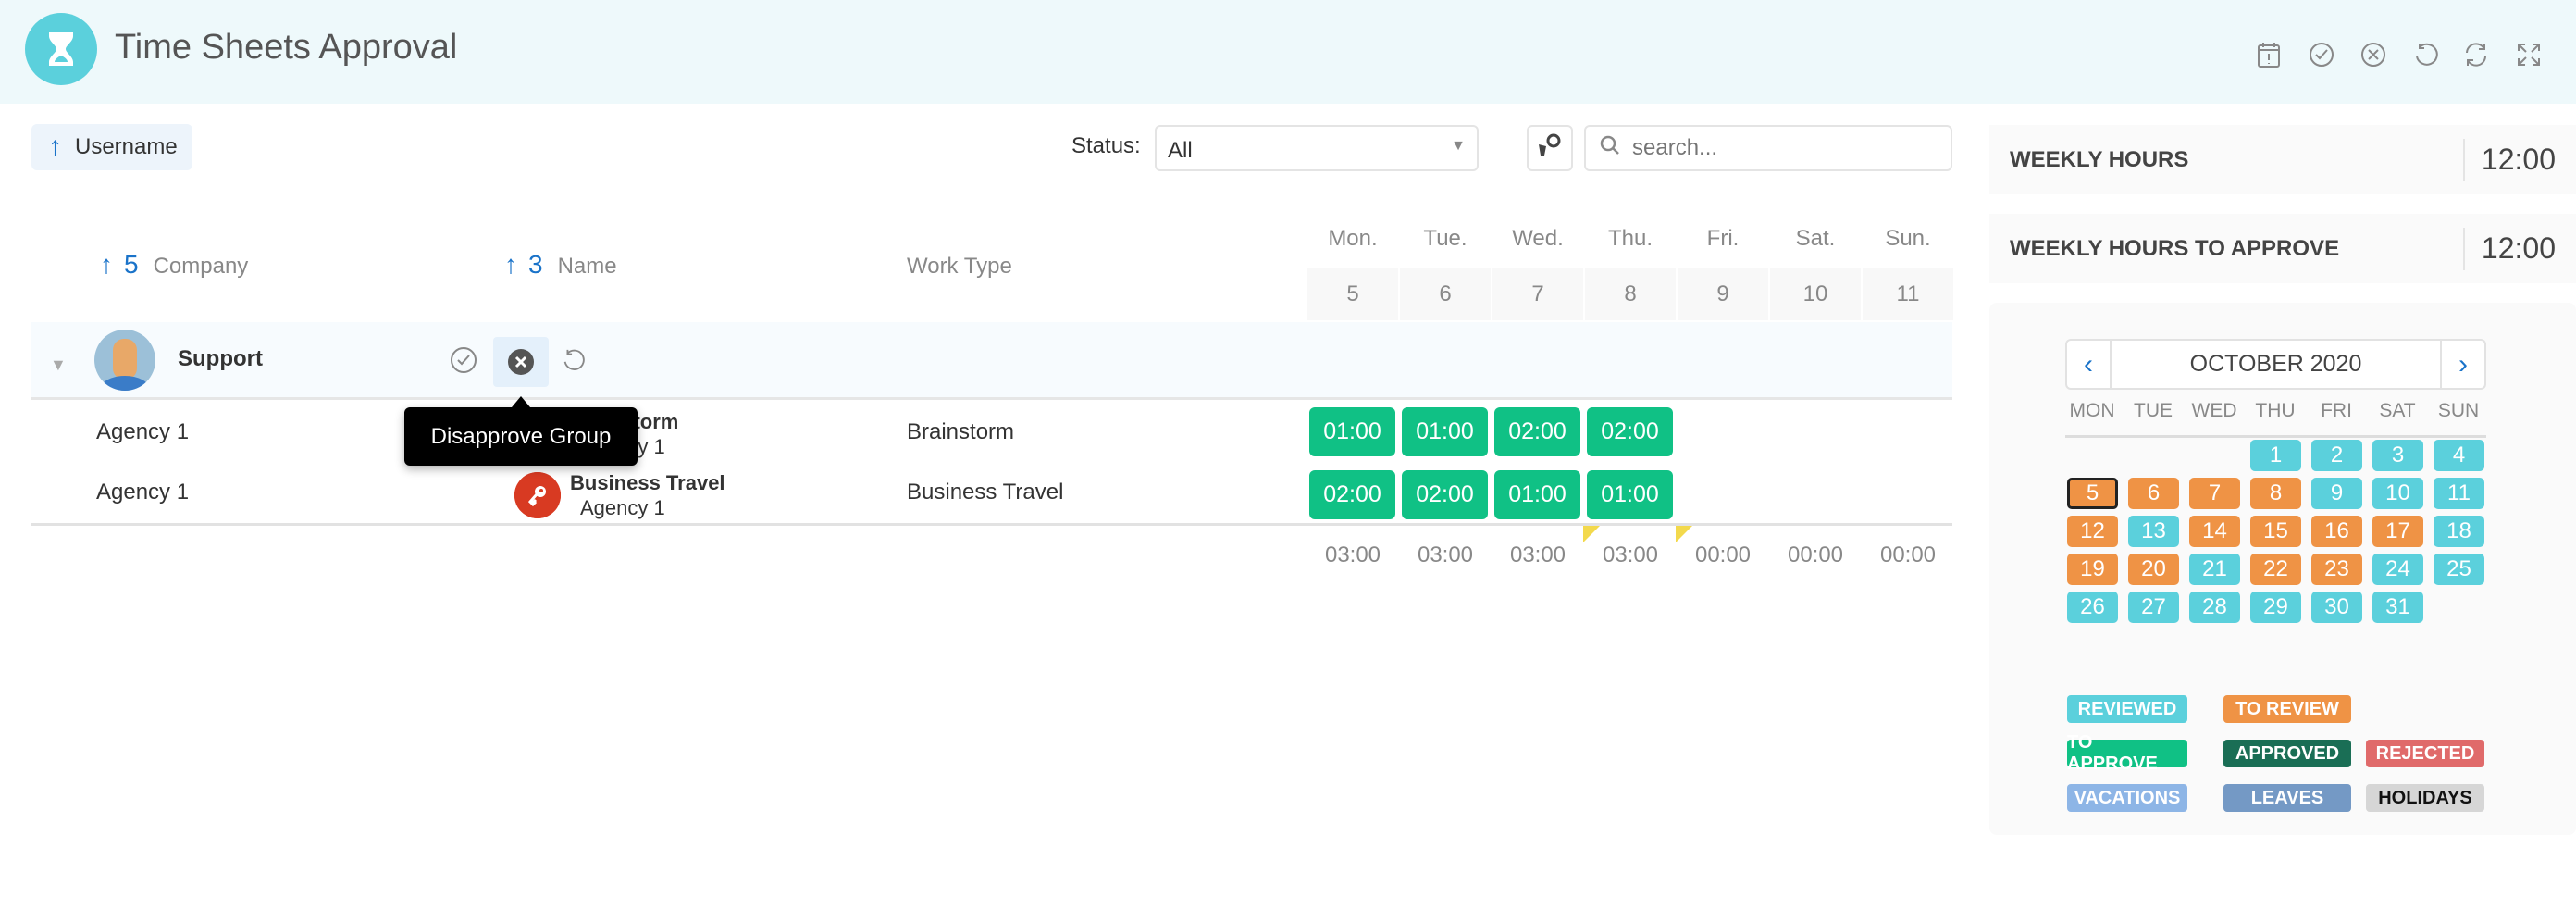 This screenshot has width=2576, height=922. Describe the element at coordinates (1723, 238) in the screenshot. I see `day-name: Fri.` at that location.